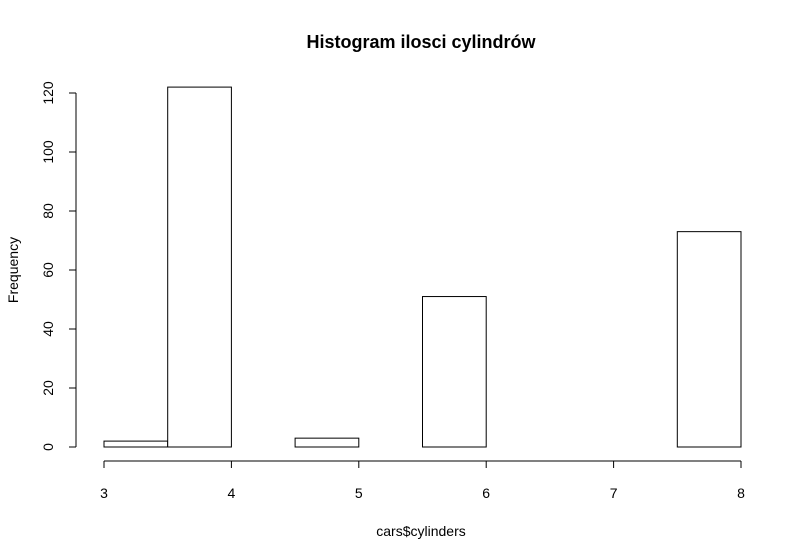 The height and width of the screenshot is (560, 807). Describe the element at coordinates (359, 493) in the screenshot. I see `x-tick-label: 5` at that location.